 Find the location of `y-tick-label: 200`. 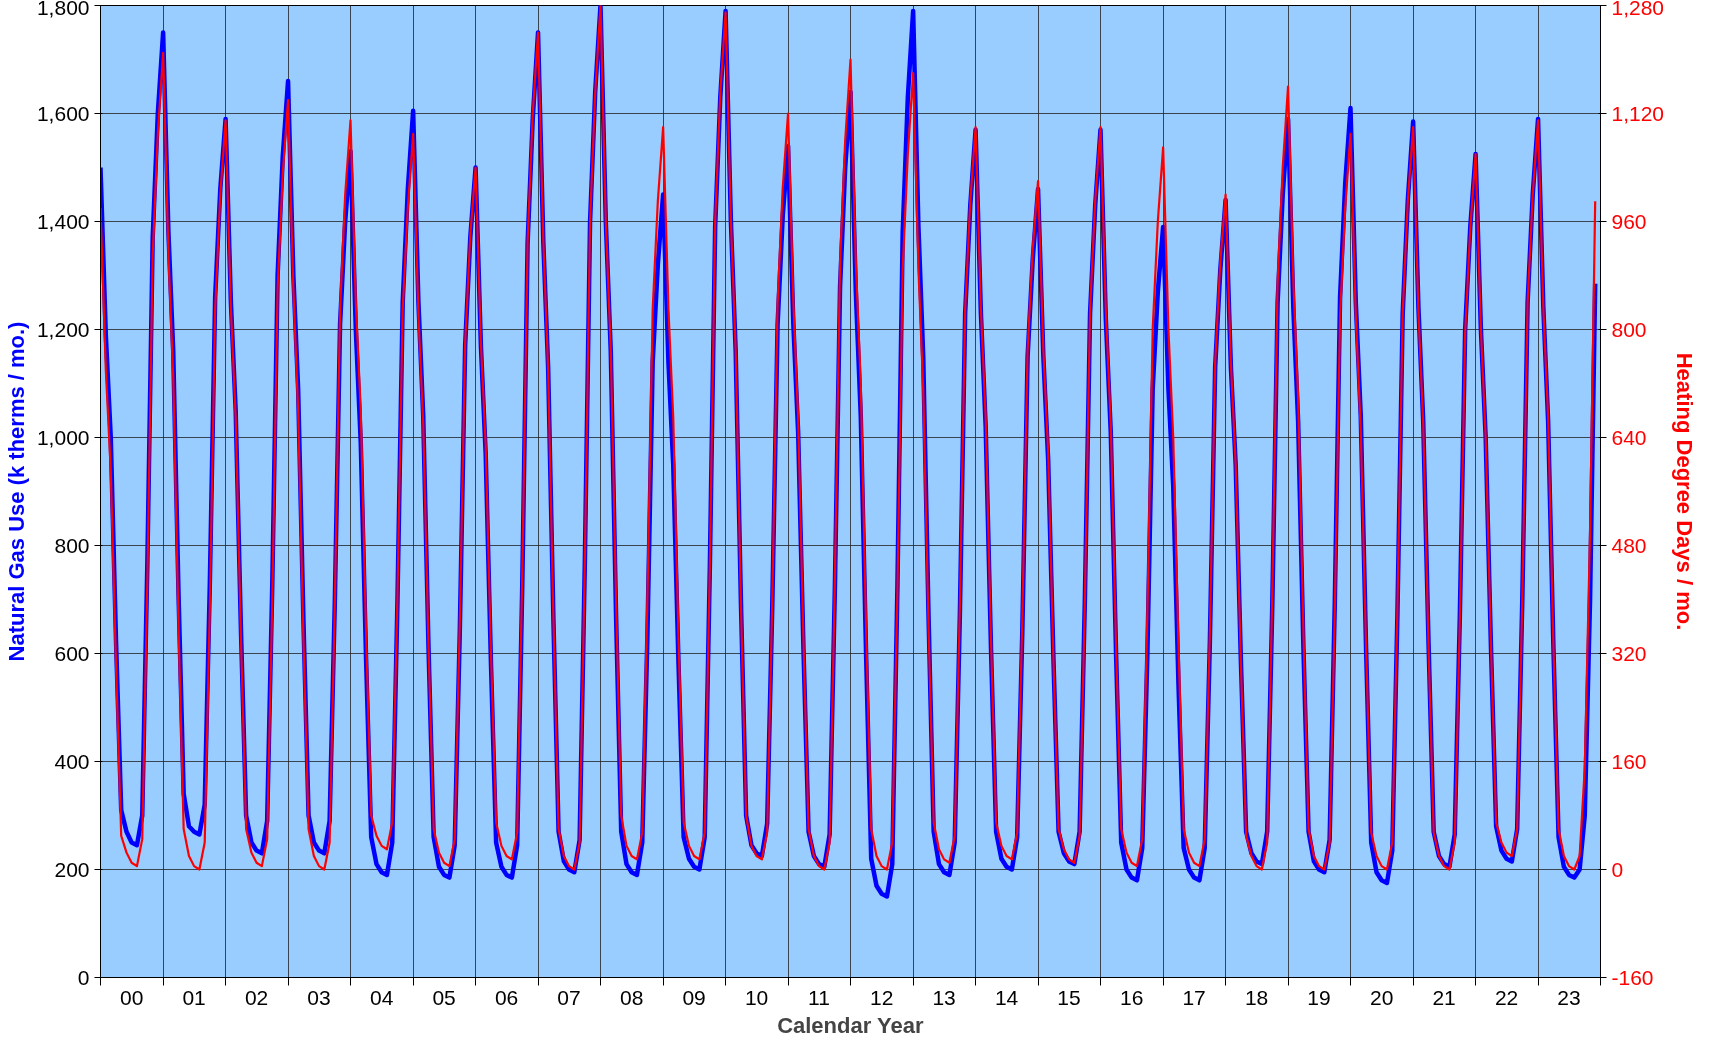

y-tick-label: 200 is located at coordinates (72, 869).